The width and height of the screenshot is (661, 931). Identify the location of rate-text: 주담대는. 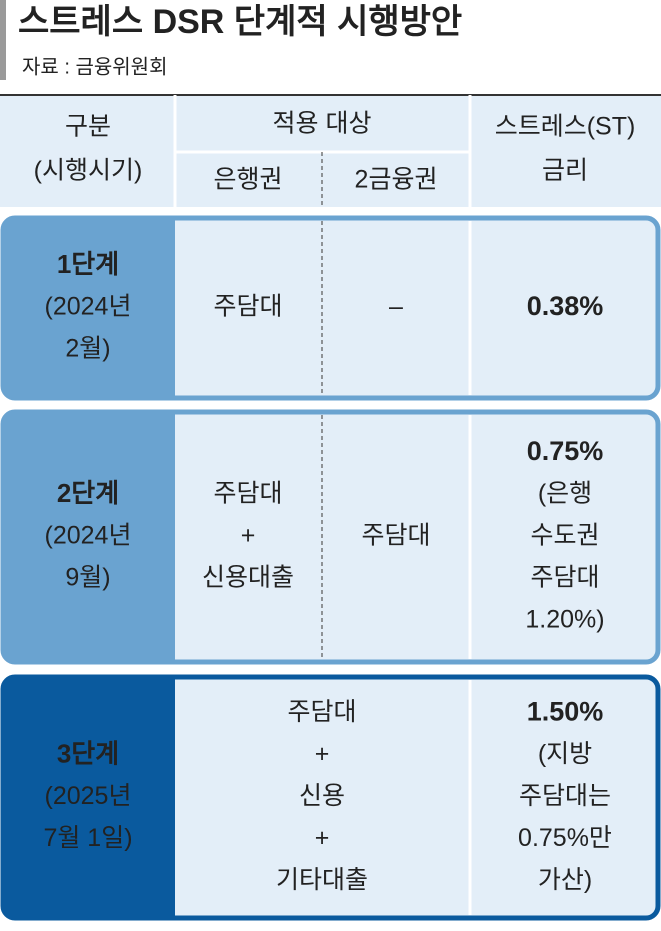
(565, 796).